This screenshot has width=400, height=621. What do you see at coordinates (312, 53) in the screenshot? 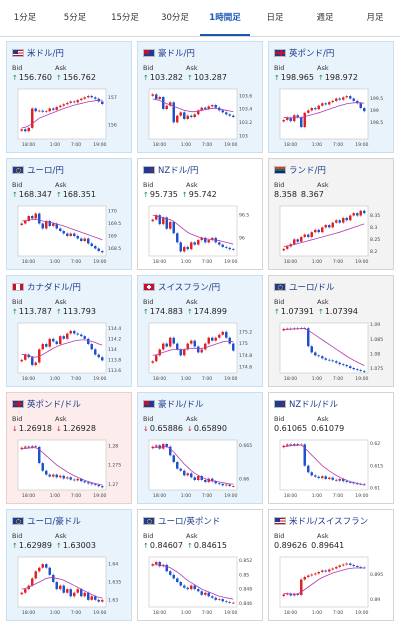
I see `pair-name: 英ポンド/円` at bounding box center [312, 53].